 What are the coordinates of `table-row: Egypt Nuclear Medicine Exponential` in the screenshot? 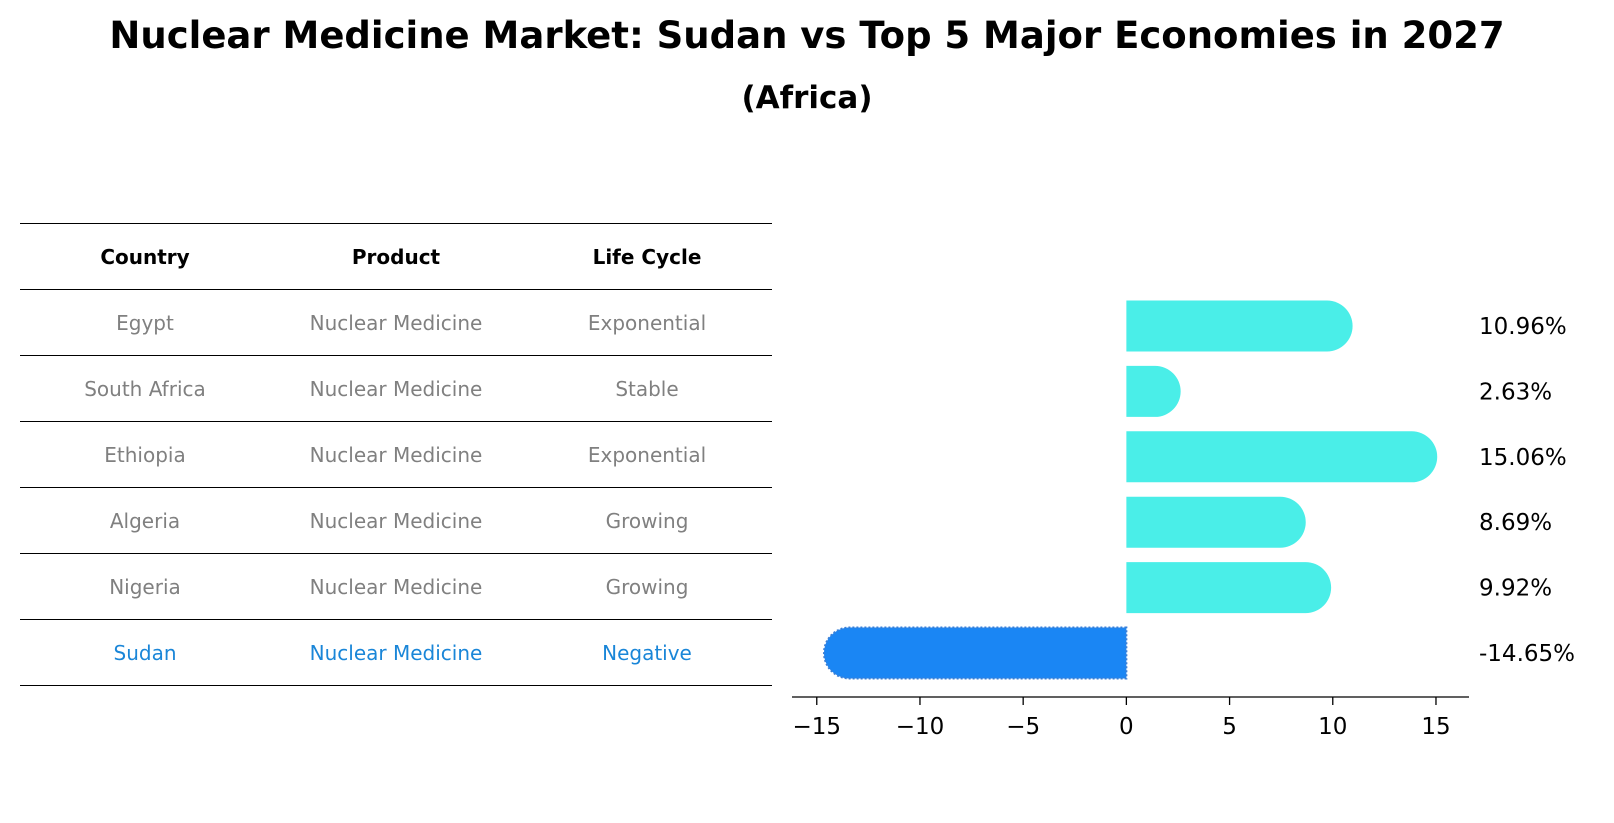 It's located at (396, 322).